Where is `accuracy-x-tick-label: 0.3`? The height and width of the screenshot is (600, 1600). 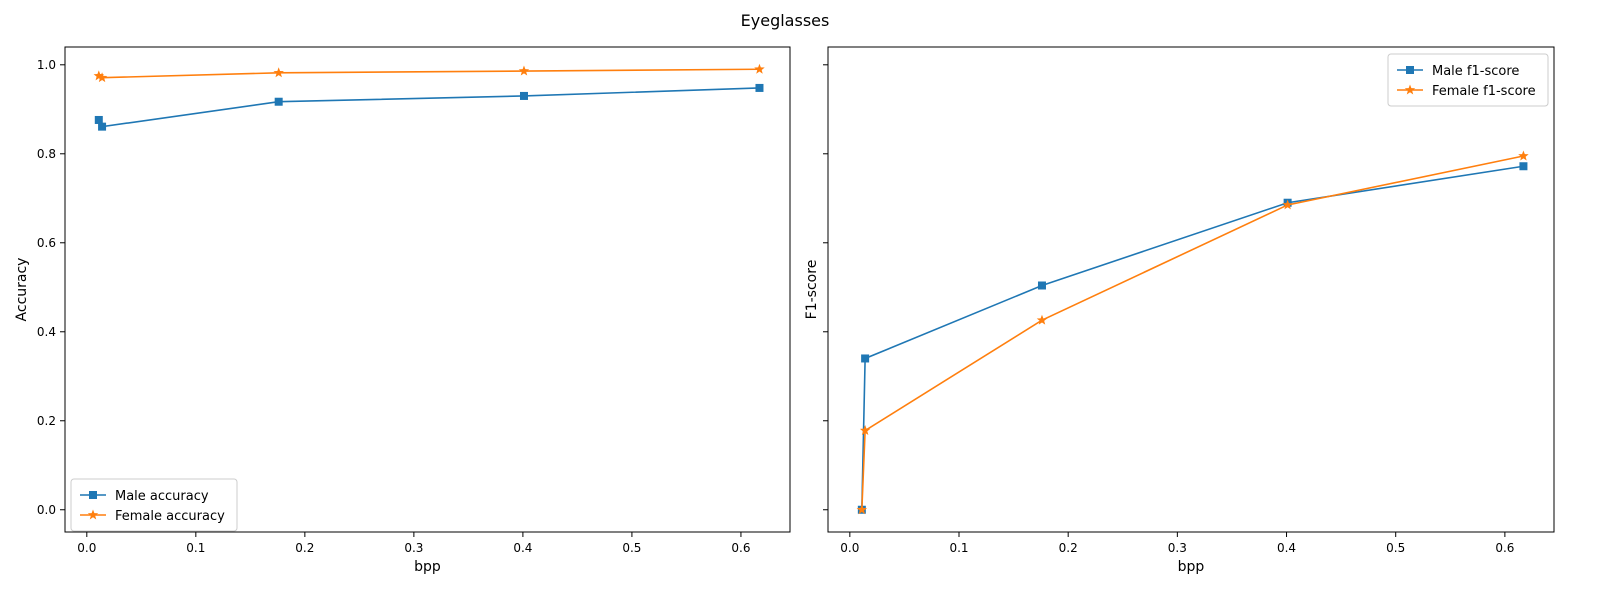
accuracy-x-tick-label: 0.3 is located at coordinates (413, 548).